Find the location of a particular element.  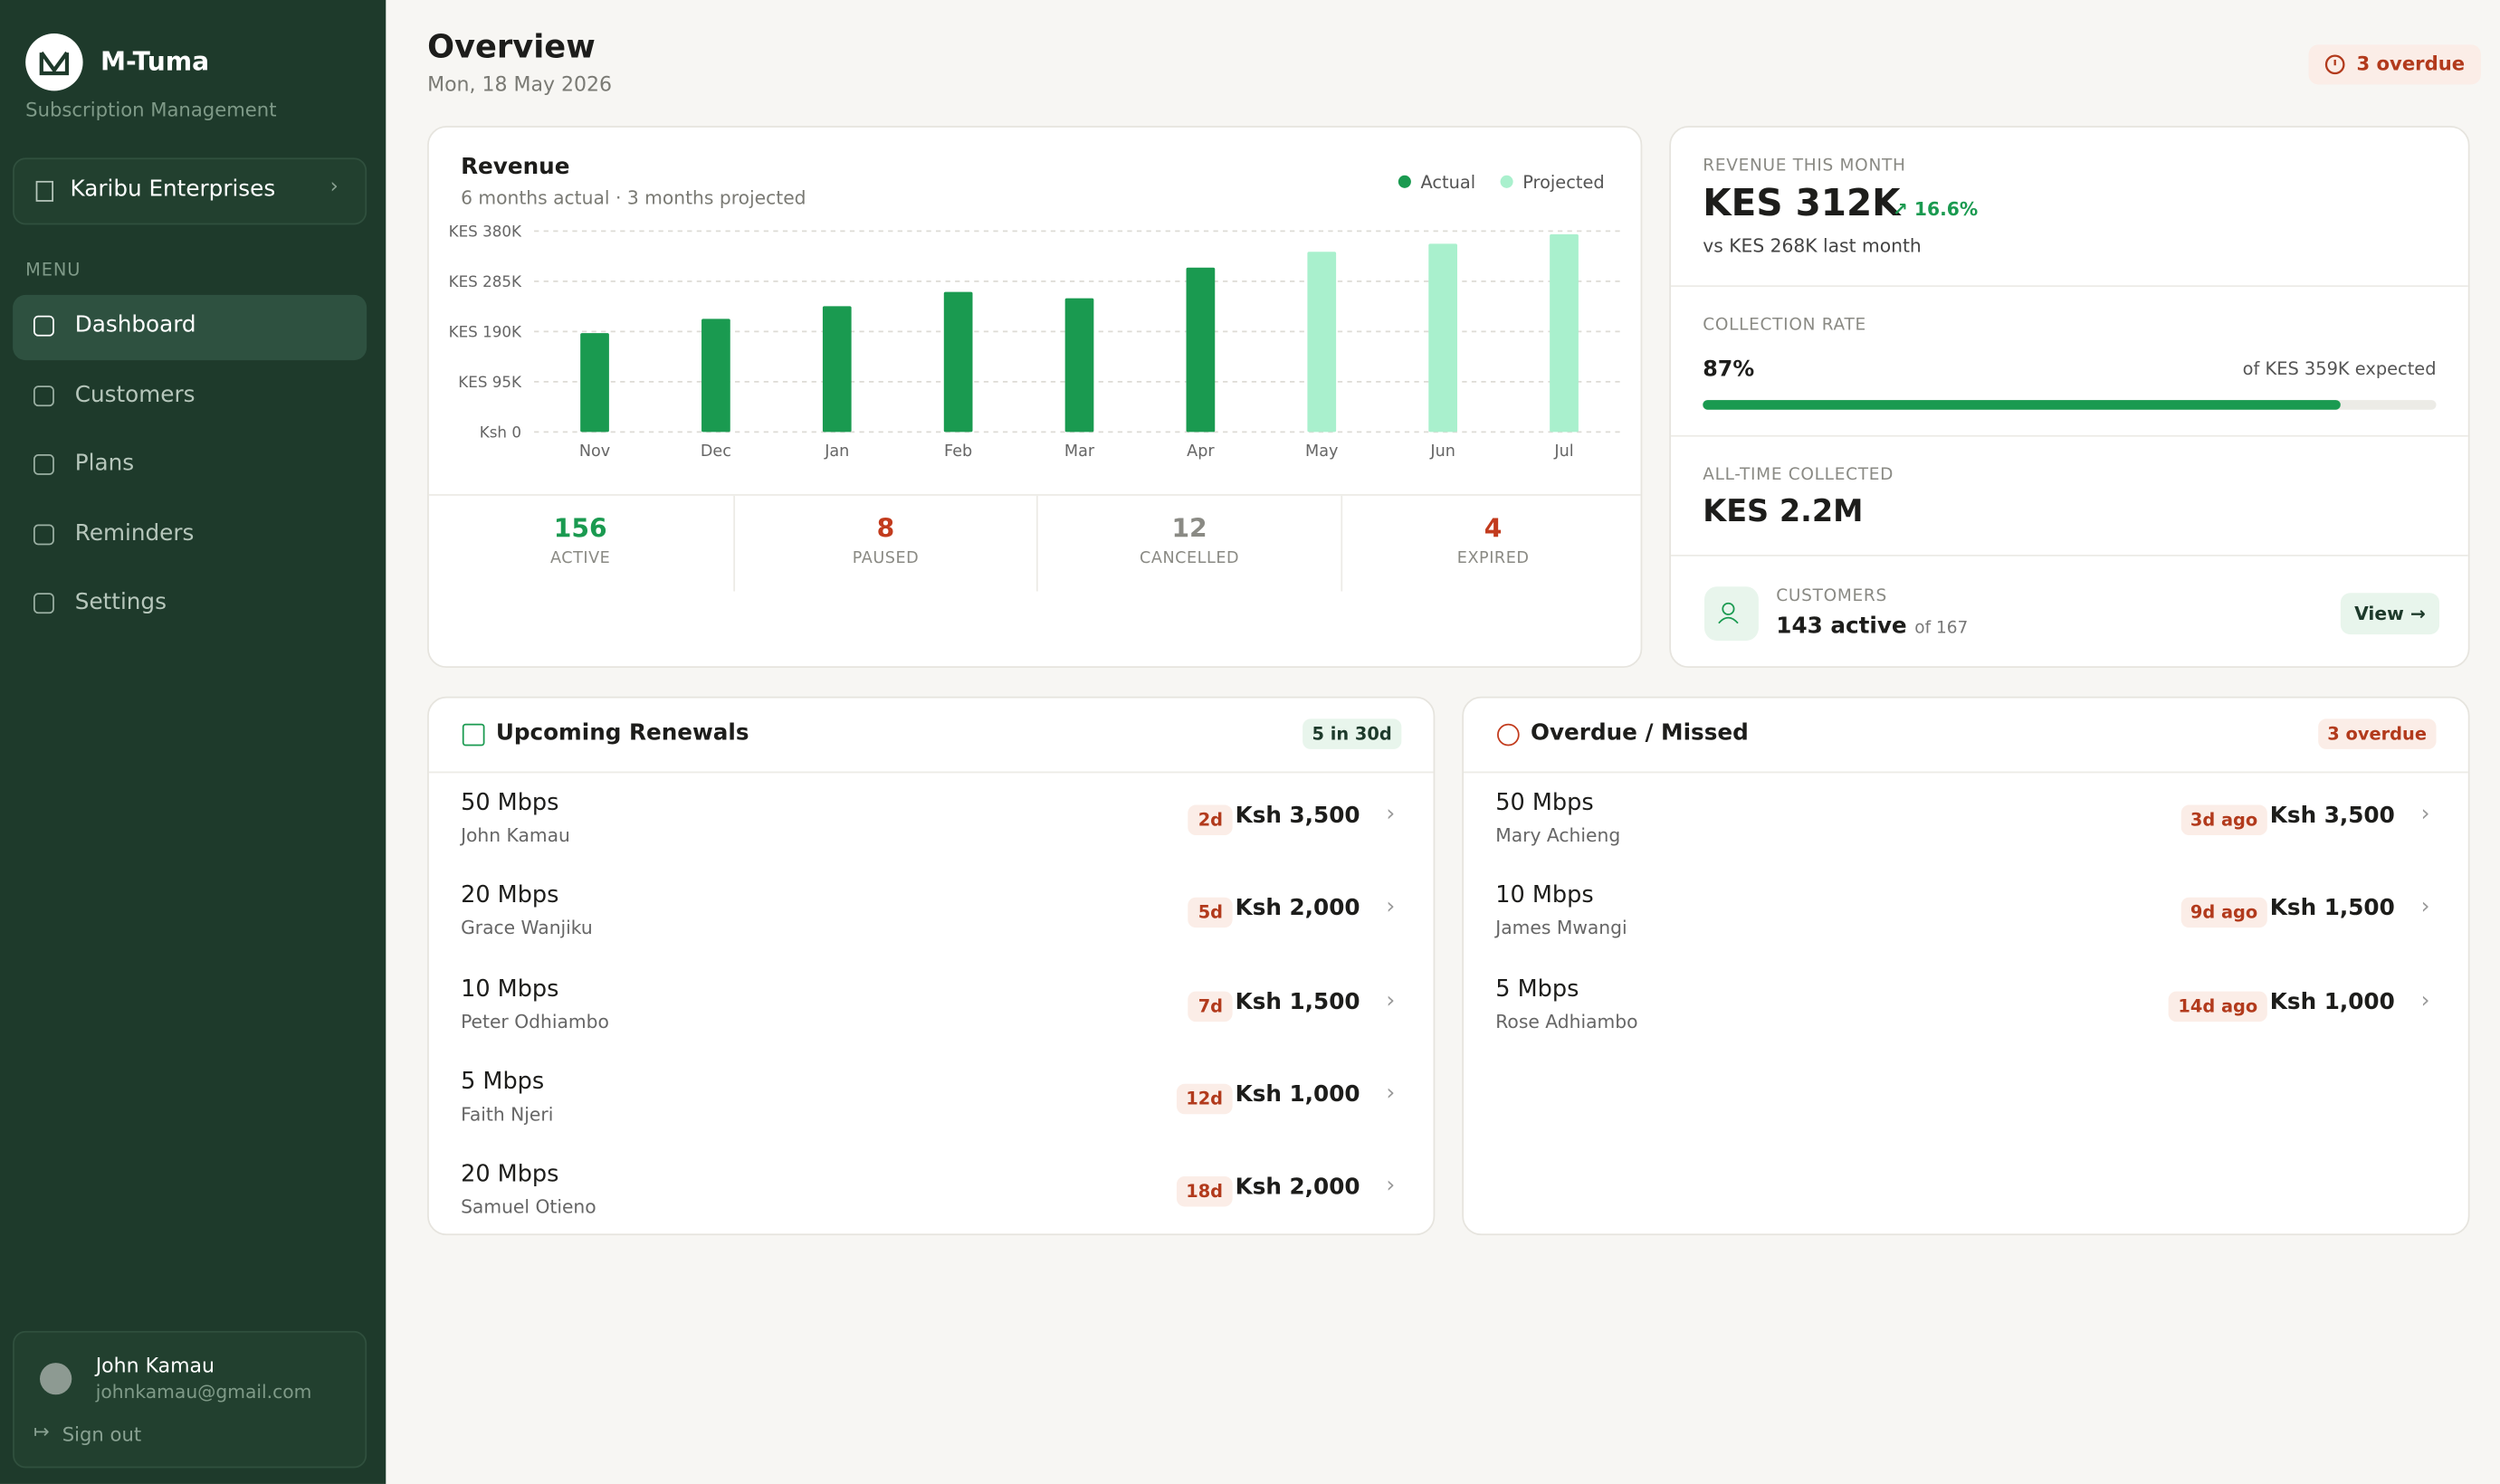

stat-change: ↗ 16.6% is located at coordinates (1935, 209).